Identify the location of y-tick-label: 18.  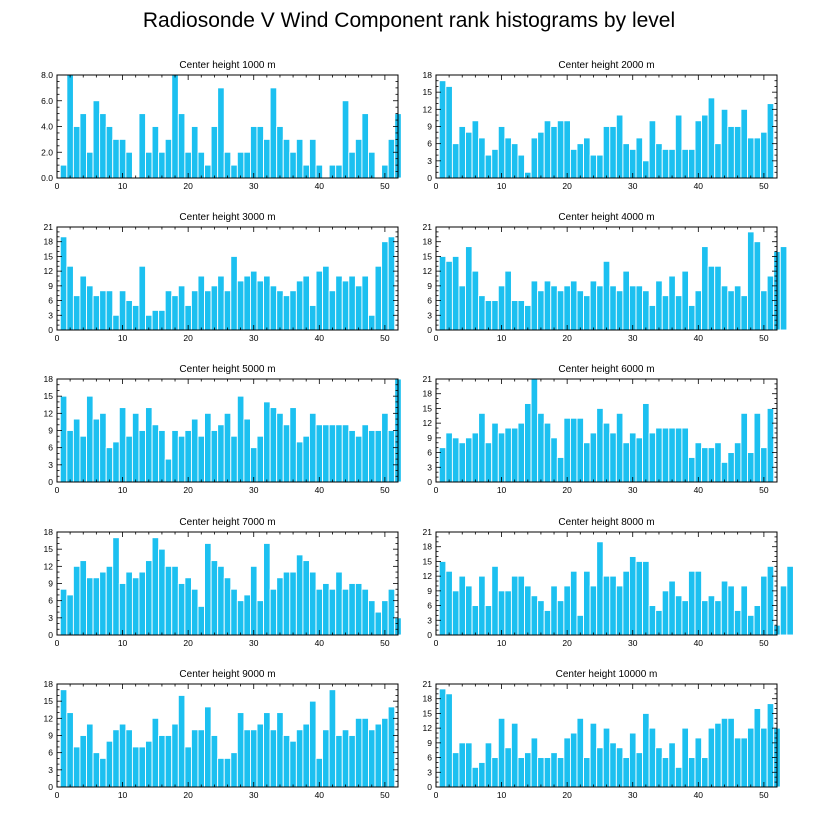
(428, 242).